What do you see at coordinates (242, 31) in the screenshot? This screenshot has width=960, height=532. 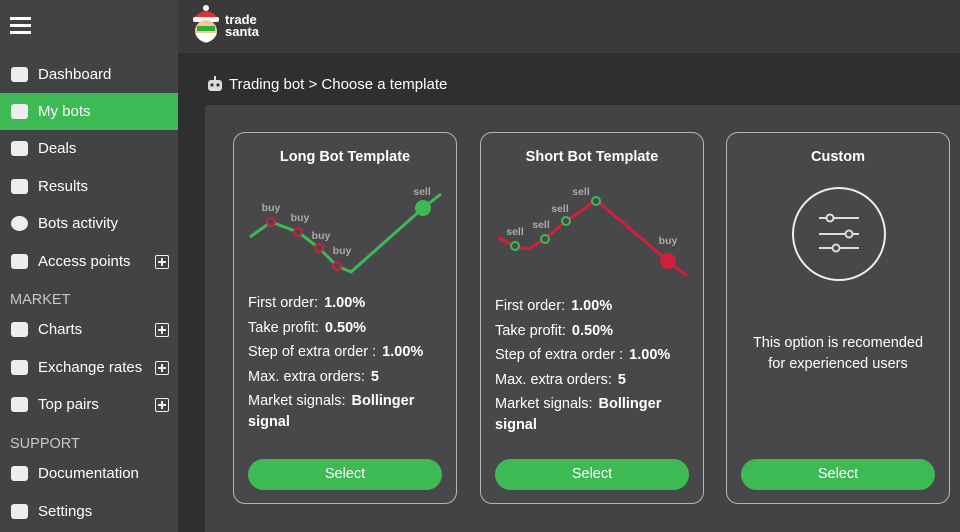 I see `logo-line: santa` at bounding box center [242, 31].